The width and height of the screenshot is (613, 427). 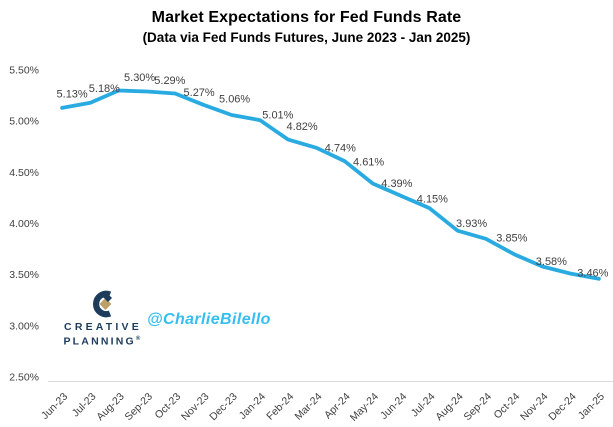 I want to click on y-tick-label: 3.50%, so click(x=24, y=275).